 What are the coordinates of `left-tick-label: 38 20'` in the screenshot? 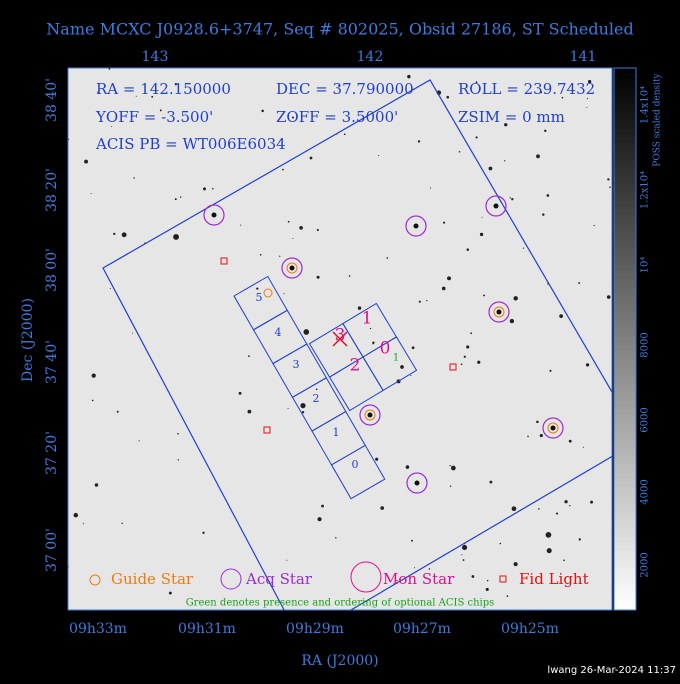 It's located at (52, 190).